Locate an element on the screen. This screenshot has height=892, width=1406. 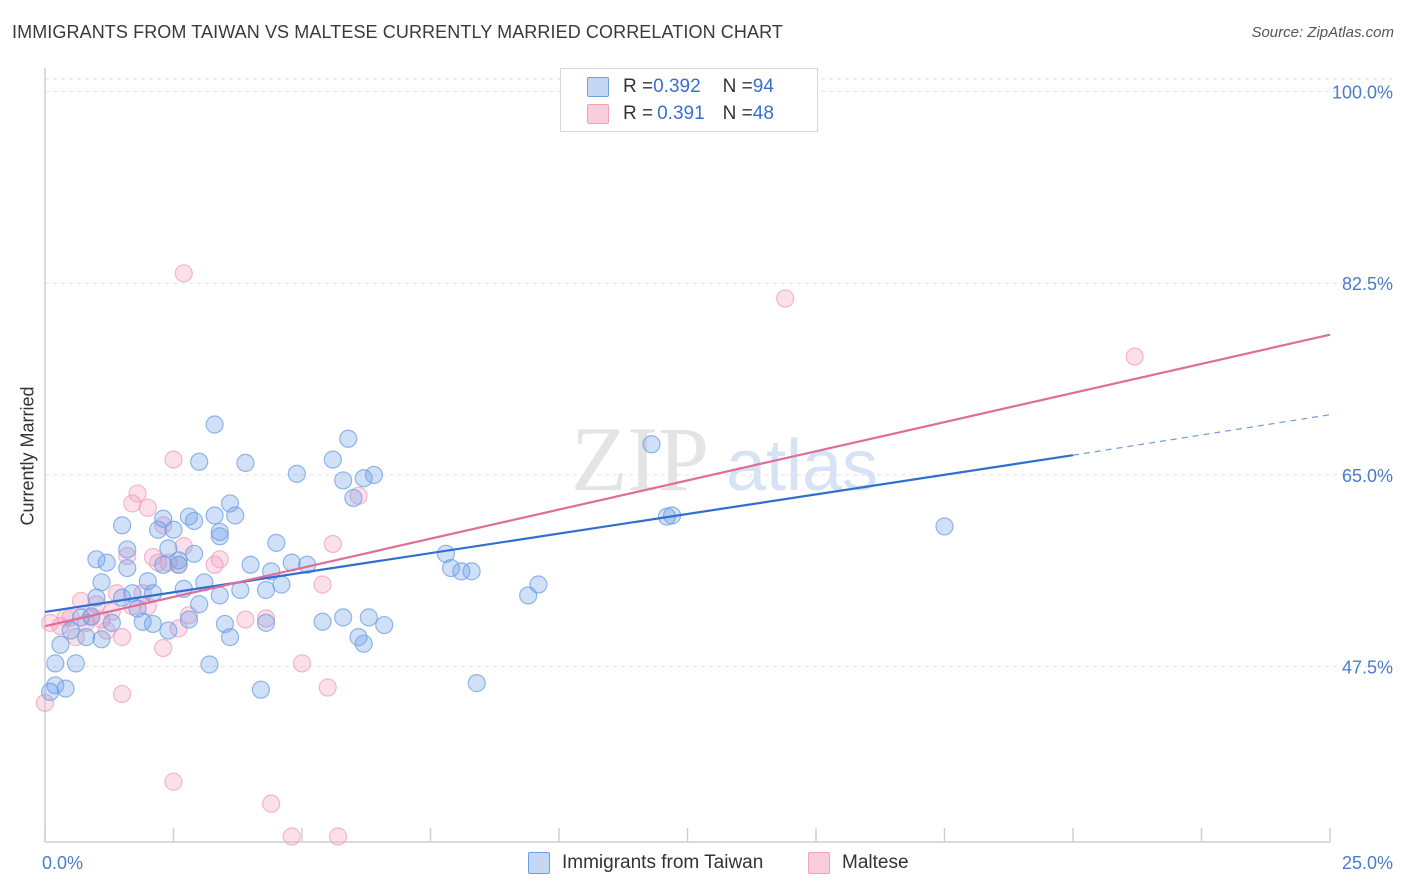
series-legend: Immigrants from Taiwan Maltese is located at coordinates (703, 864).